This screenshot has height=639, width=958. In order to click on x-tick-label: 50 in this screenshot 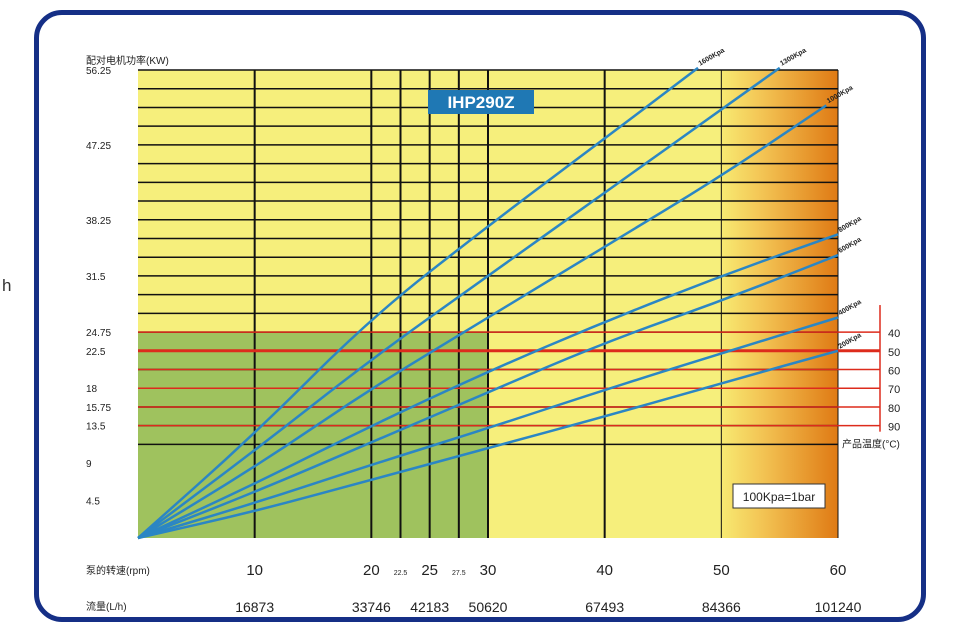, I will do `click(721, 570)`.